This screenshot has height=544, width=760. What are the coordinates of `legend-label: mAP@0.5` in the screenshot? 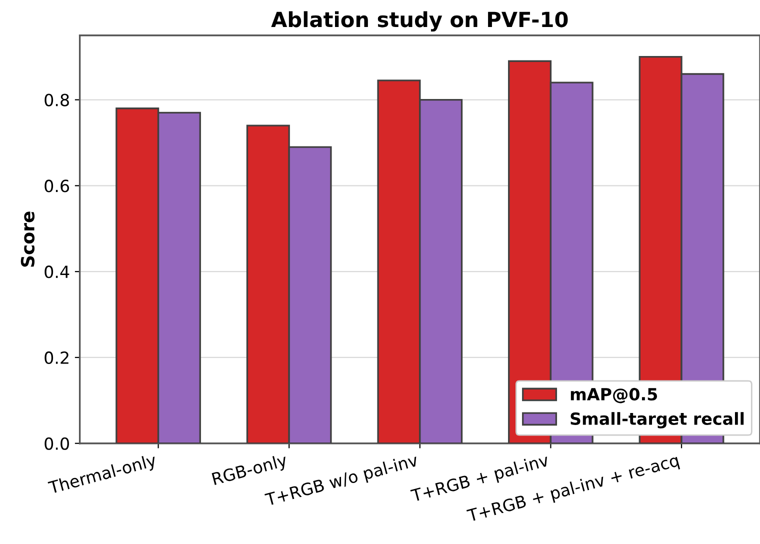 It's located at (614, 396).